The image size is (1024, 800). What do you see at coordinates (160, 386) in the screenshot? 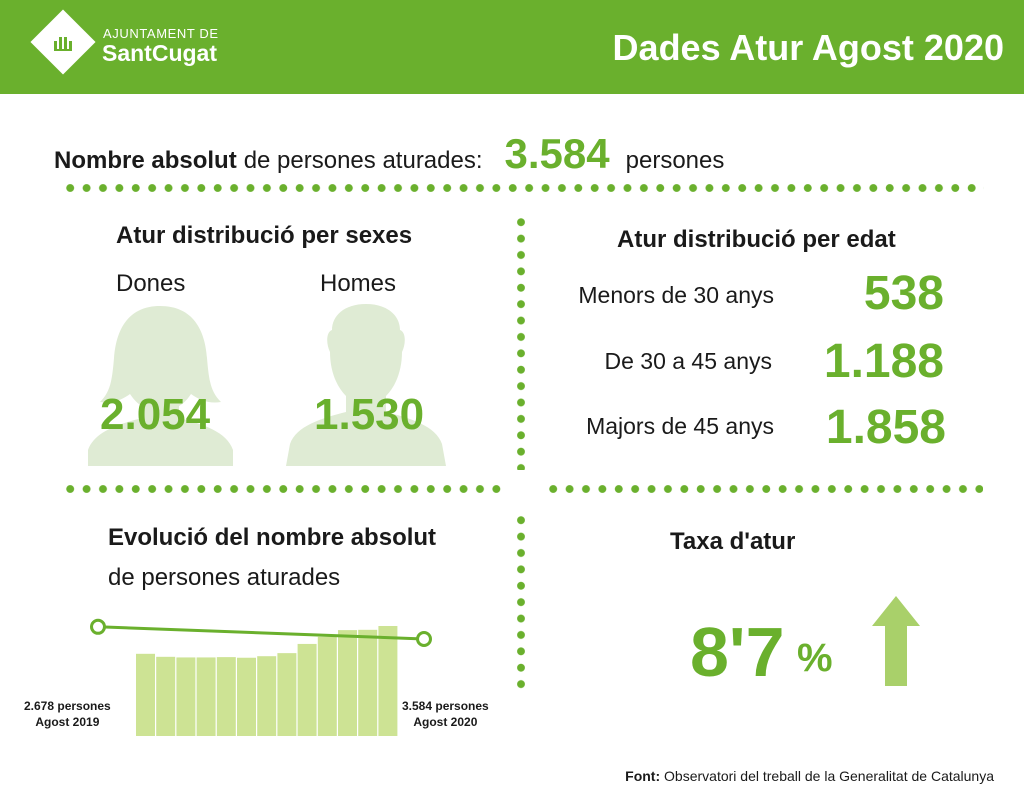
I see `woman-silhouette-icon` at bounding box center [160, 386].